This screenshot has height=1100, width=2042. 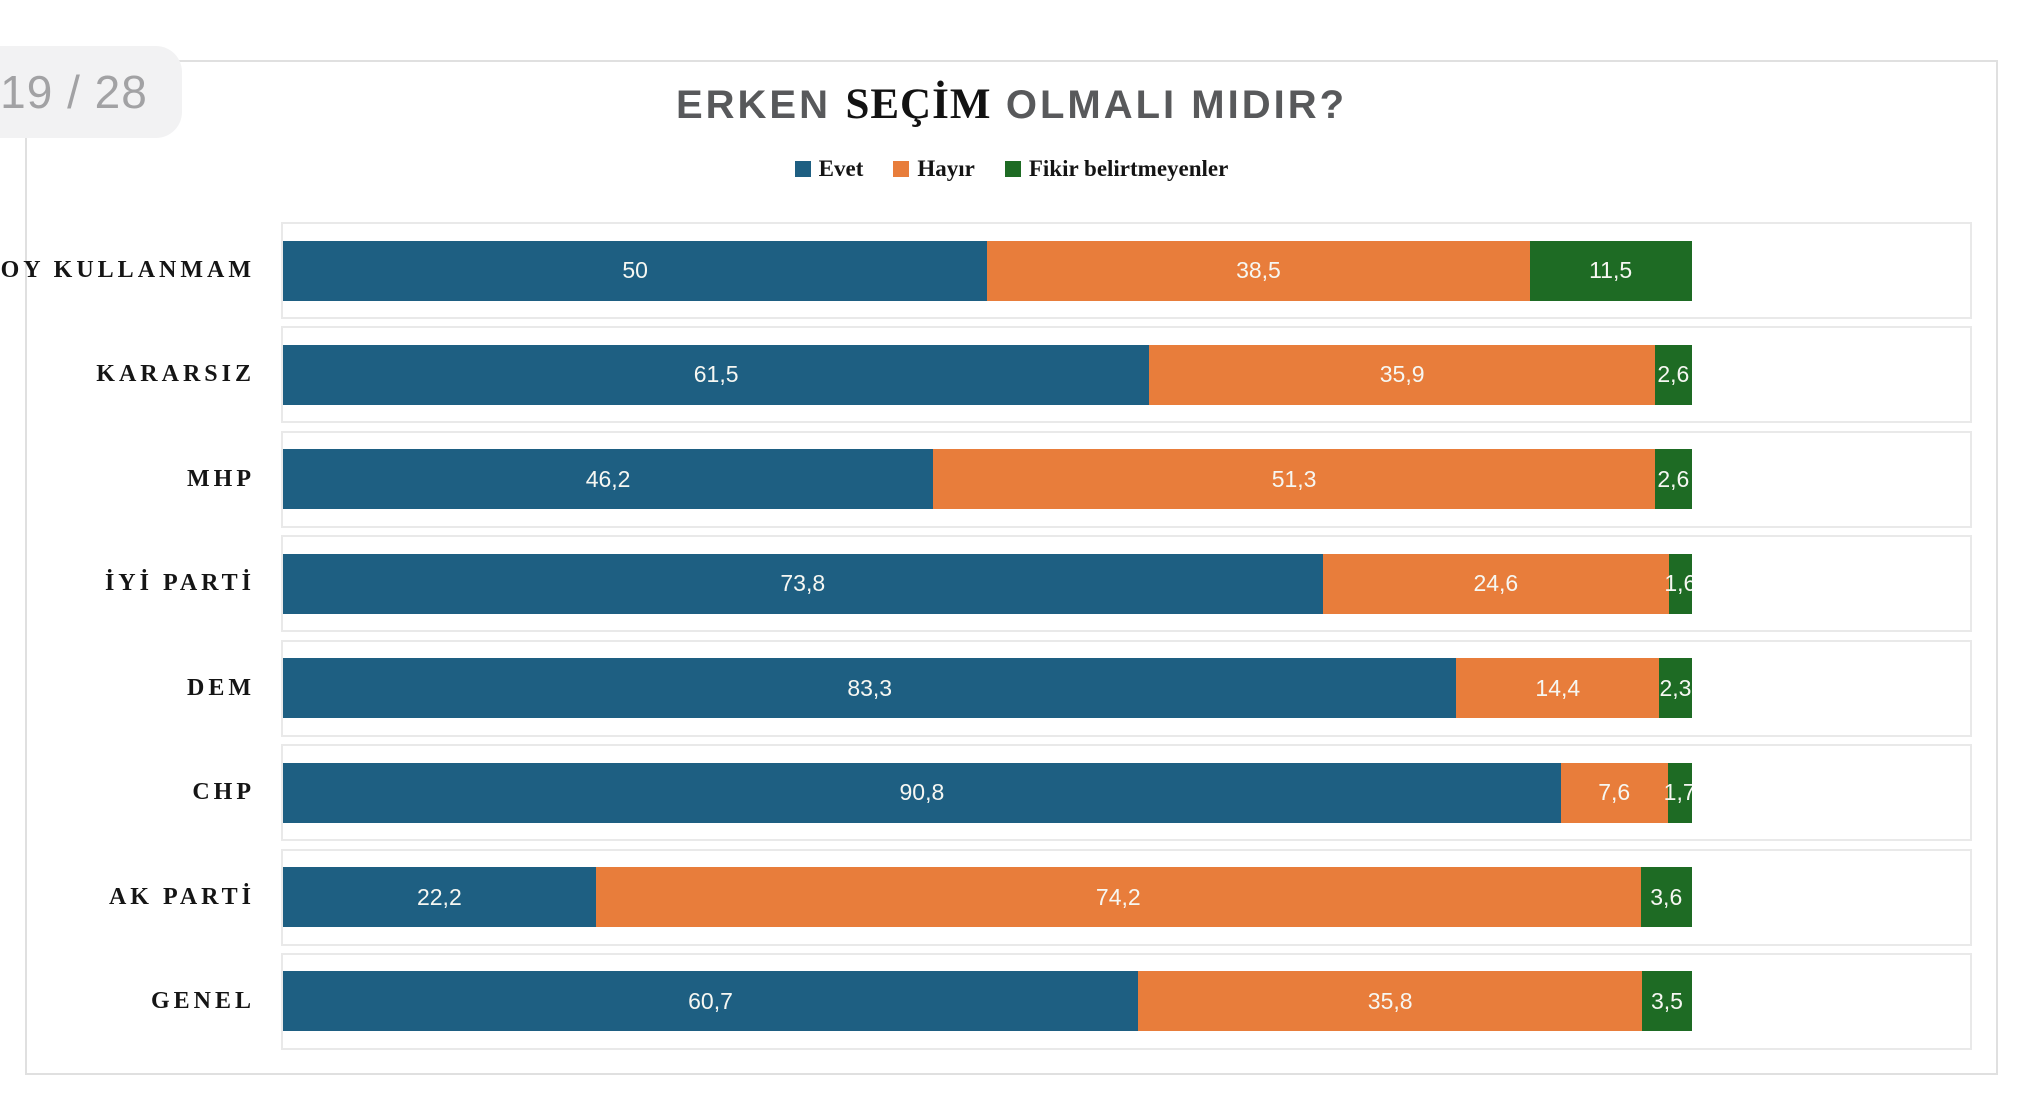 I want to click on title-part-2: SEÇİM, so click(x=918, y=104).